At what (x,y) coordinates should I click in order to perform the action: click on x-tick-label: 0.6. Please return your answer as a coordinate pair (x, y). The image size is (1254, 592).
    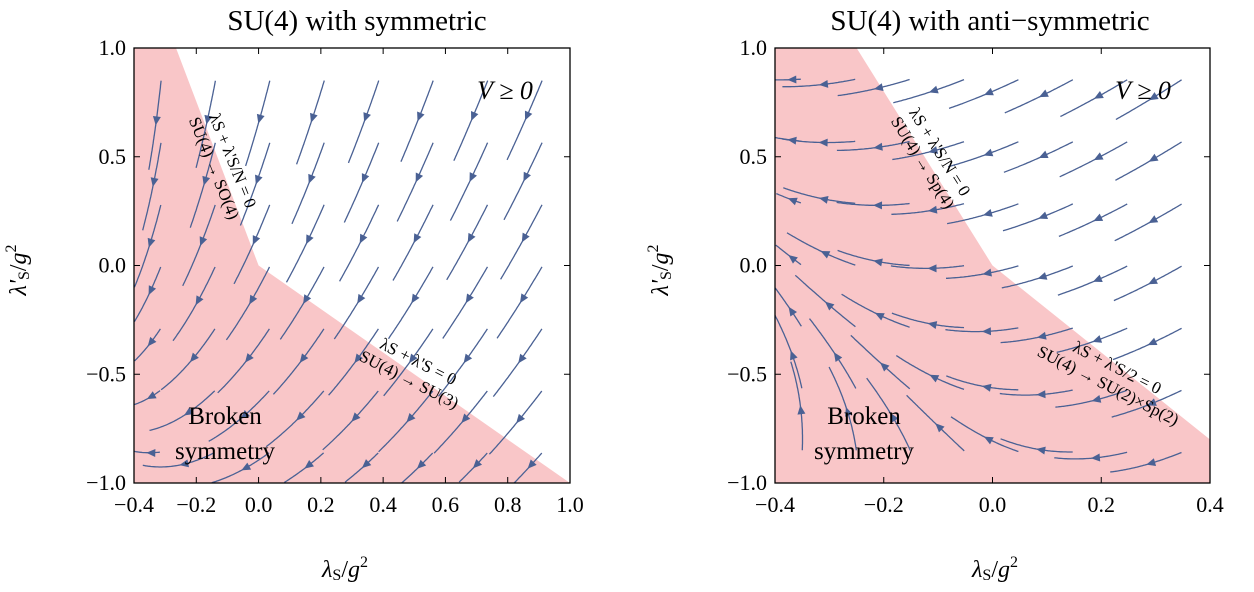
    Looking at the image, I should click on (446, 504).